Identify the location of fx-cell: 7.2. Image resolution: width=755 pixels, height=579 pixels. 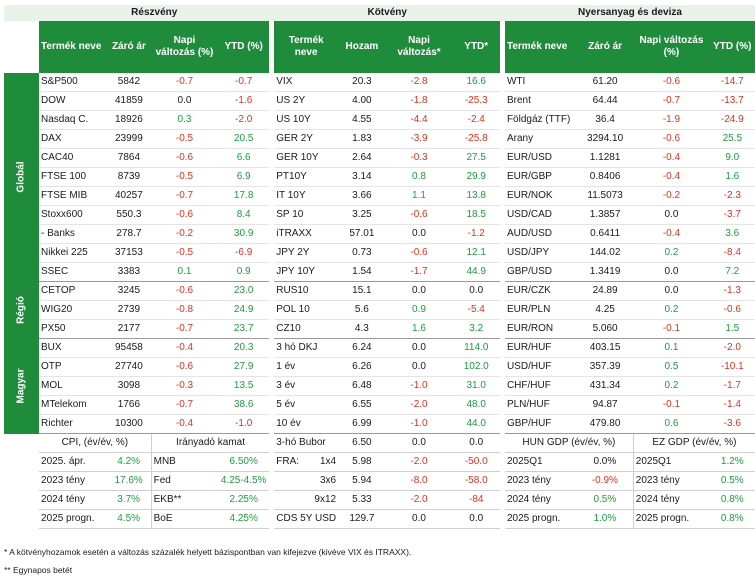
(732, 272).